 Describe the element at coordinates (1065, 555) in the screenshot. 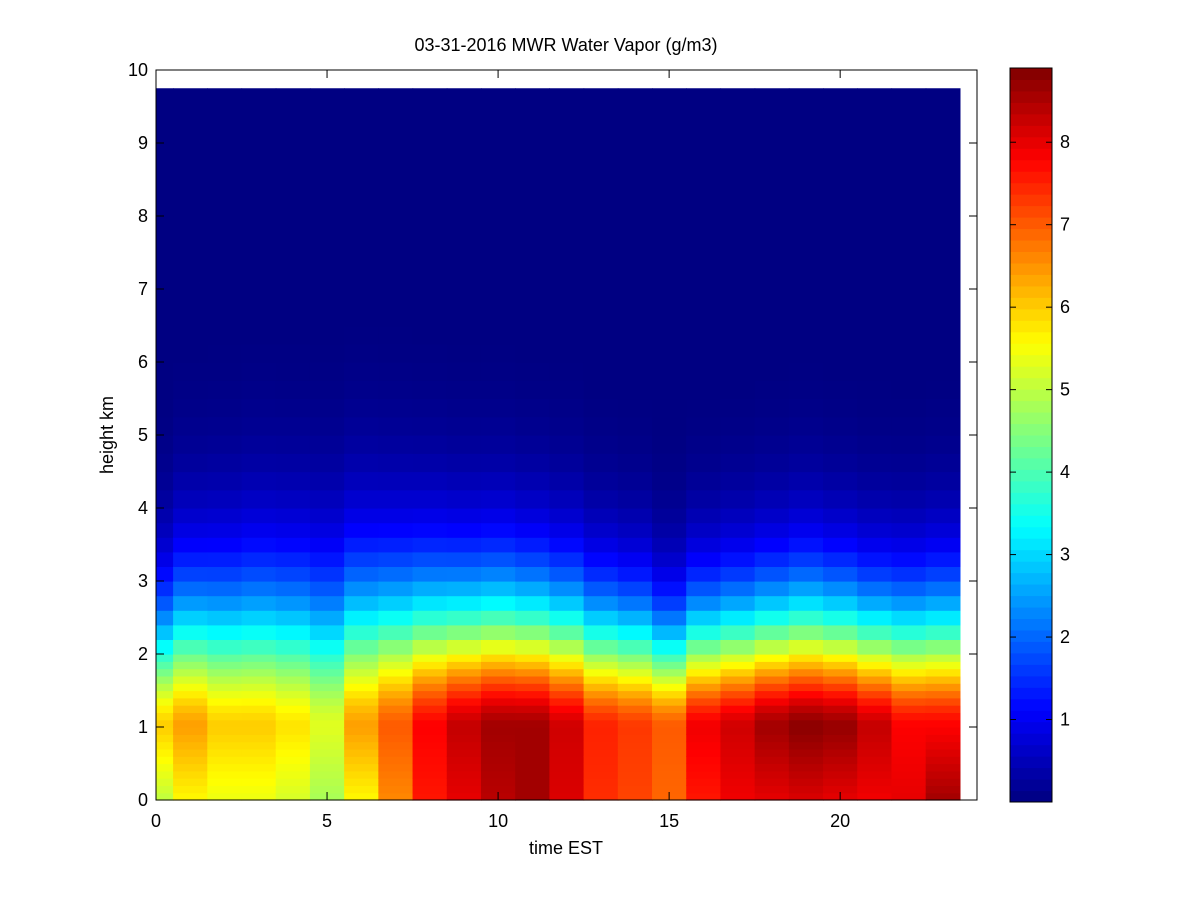

I see `colorbar-tick-label: 3` at that location.